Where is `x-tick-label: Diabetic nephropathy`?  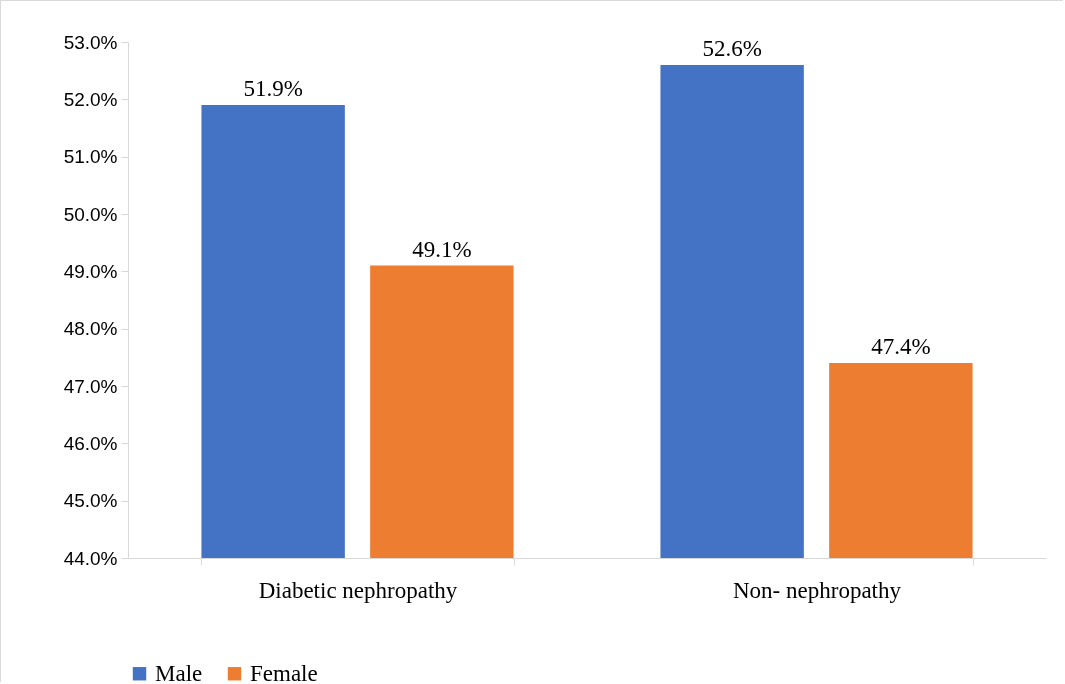 x-tick-label: Diabetic nephropathy is located at coordinates (358, 590).